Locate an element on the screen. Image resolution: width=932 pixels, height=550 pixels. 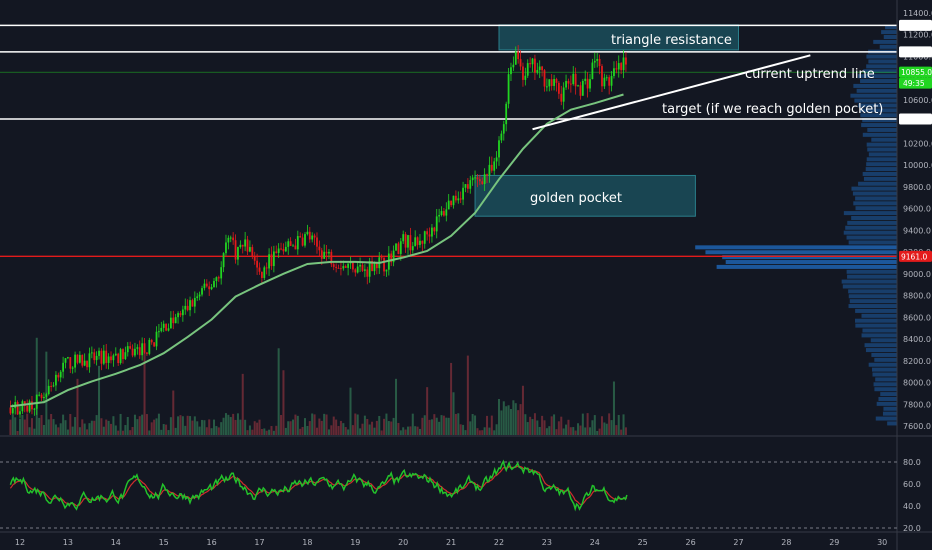
countdown-tag is located at coordinates (915, 83).